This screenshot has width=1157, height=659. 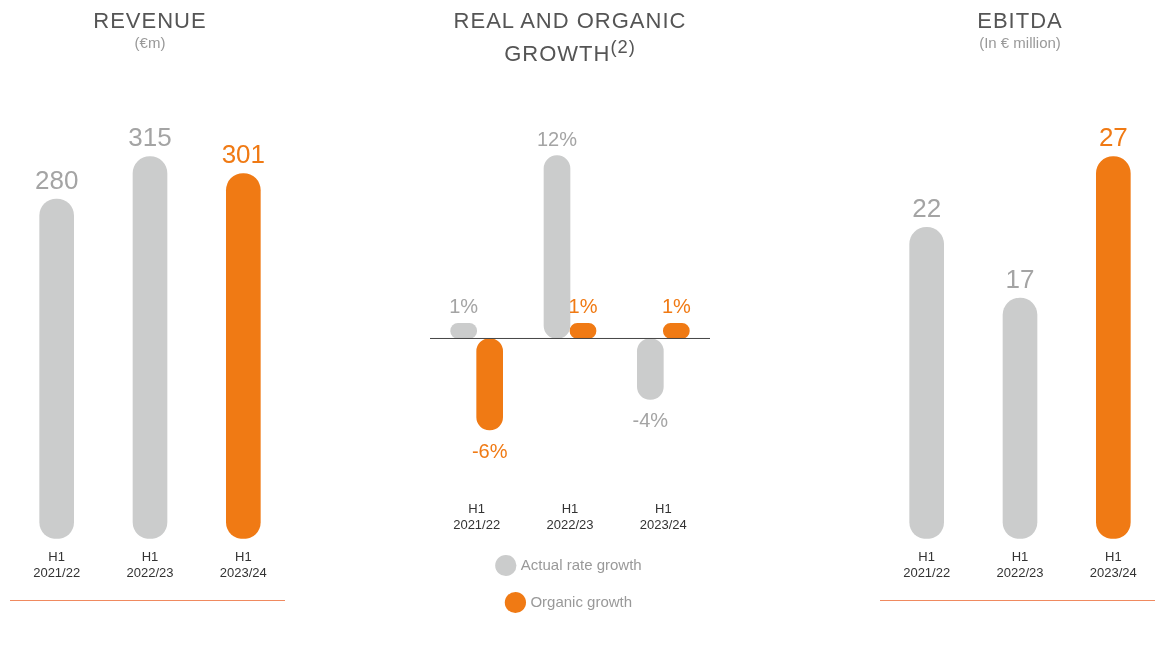 What do you see at coordinates (56, 179) in the screenshot?
I see `data-label: 280` at bounding box center [56, 179].